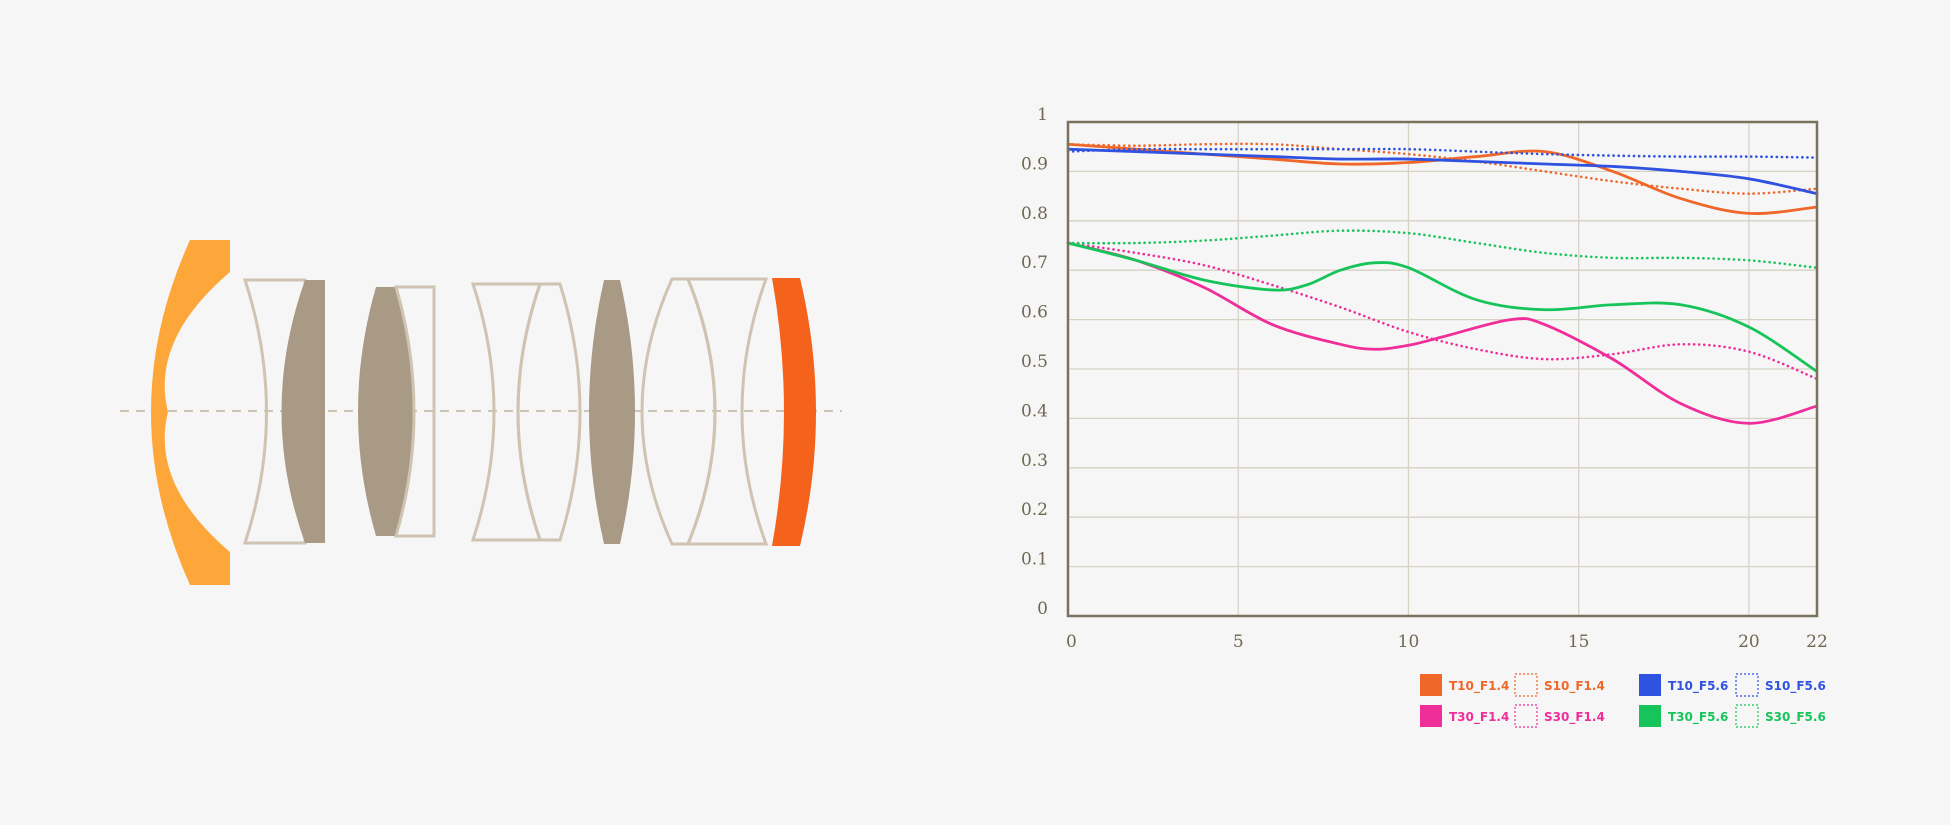  I want to click on y-tick-label: 1, so click(1042, 115).